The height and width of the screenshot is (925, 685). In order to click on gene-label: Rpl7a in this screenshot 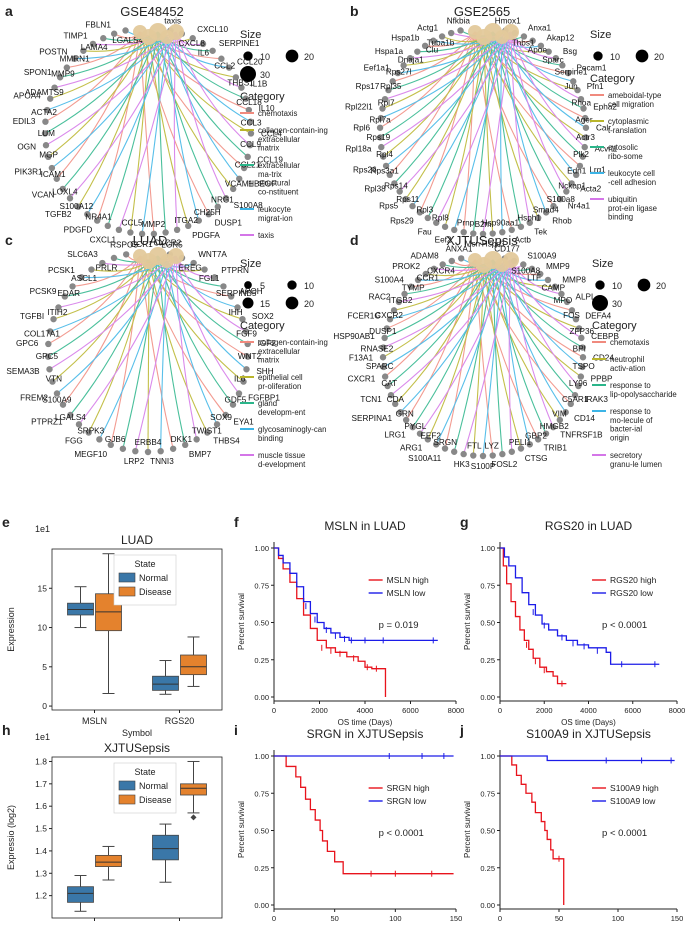, I will do `click(380, 119)`.